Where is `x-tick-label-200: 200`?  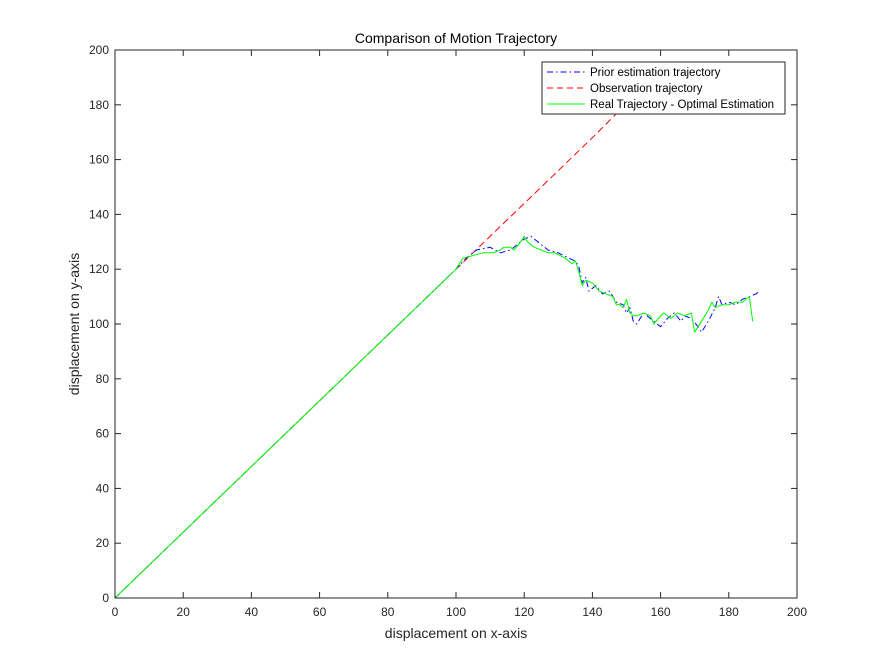 x-tick-label-200: 200 is located at coordinates (797, 612).